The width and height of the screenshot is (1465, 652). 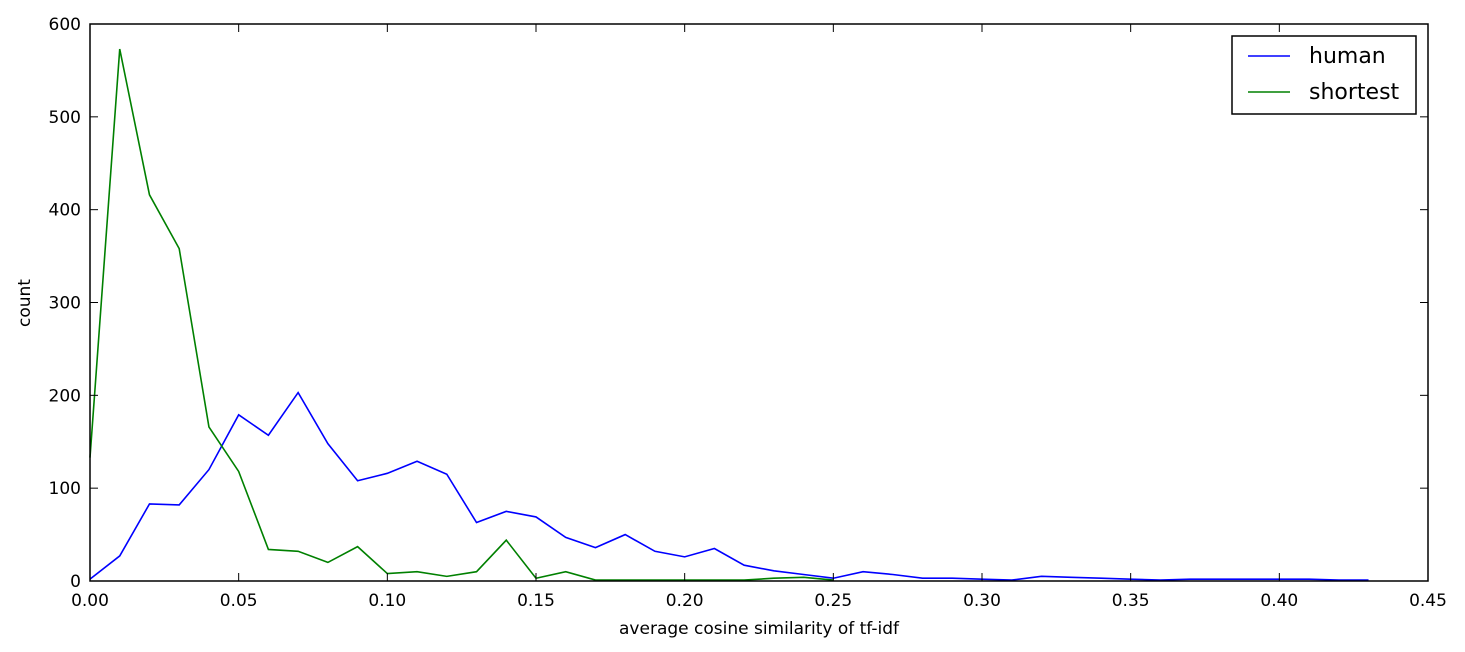 What do you see at coordinates (90, 601) in the screenshot?
I see `x-tick-label: 0.00` at bounding box center [90, 601].